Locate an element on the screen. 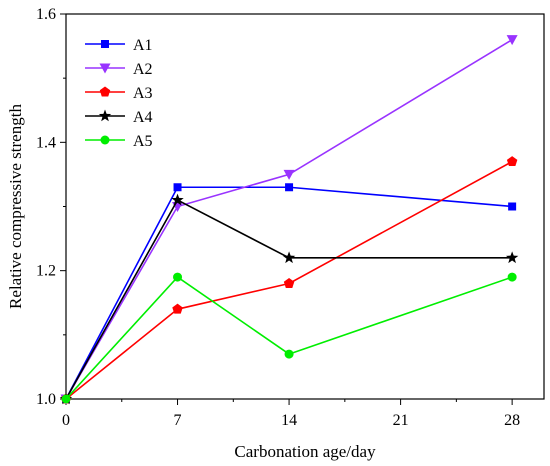 The width and height of the screenshot is (550, 466). legend-marker-a4 is located at coordinates (105, 115).